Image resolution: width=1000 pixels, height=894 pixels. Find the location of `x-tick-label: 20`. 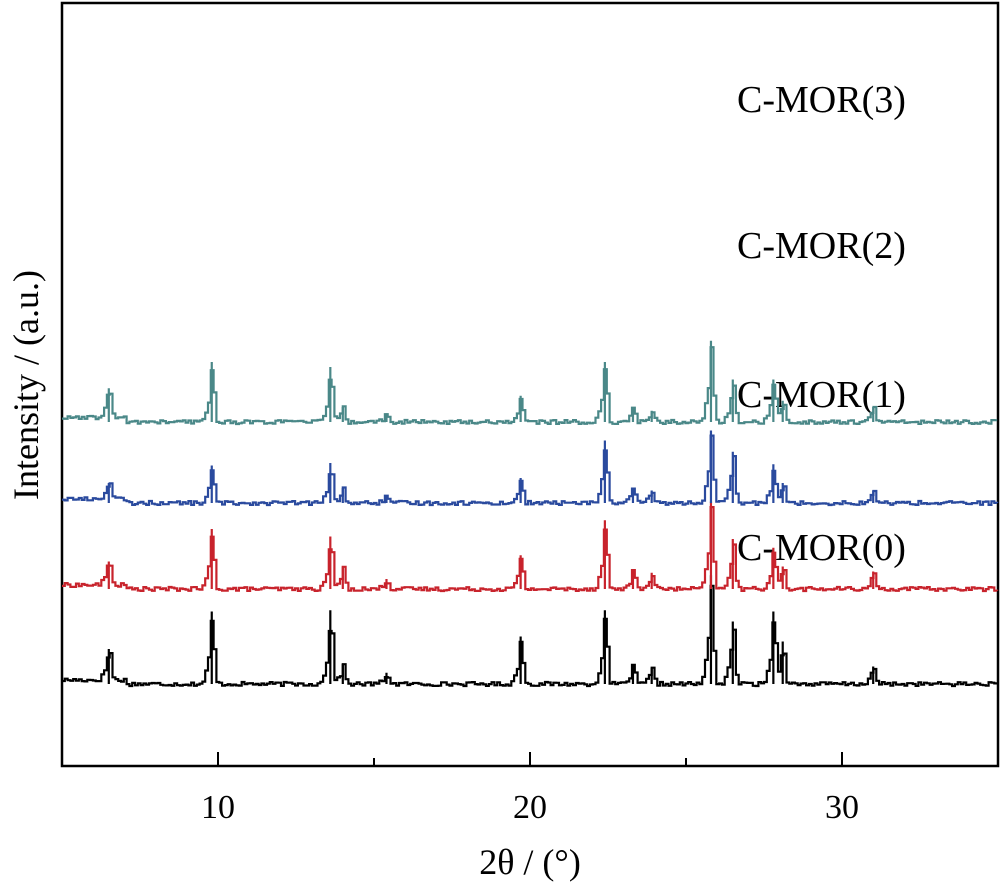

x-tick-label: 20 is located at coordinates (530, 807).